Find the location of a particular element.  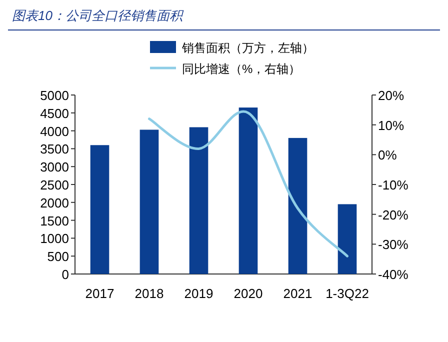

y-tick-label: 0 is located at coordinates (65, 274).